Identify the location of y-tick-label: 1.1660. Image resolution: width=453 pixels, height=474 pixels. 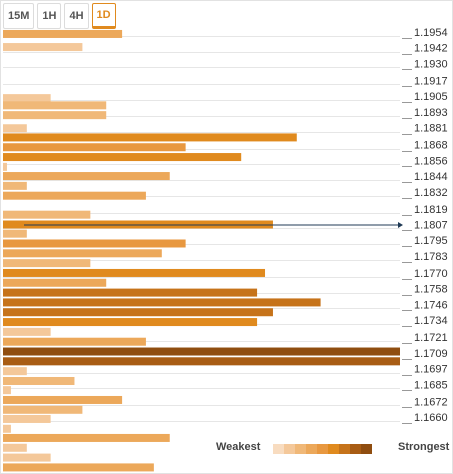
(431, 418).